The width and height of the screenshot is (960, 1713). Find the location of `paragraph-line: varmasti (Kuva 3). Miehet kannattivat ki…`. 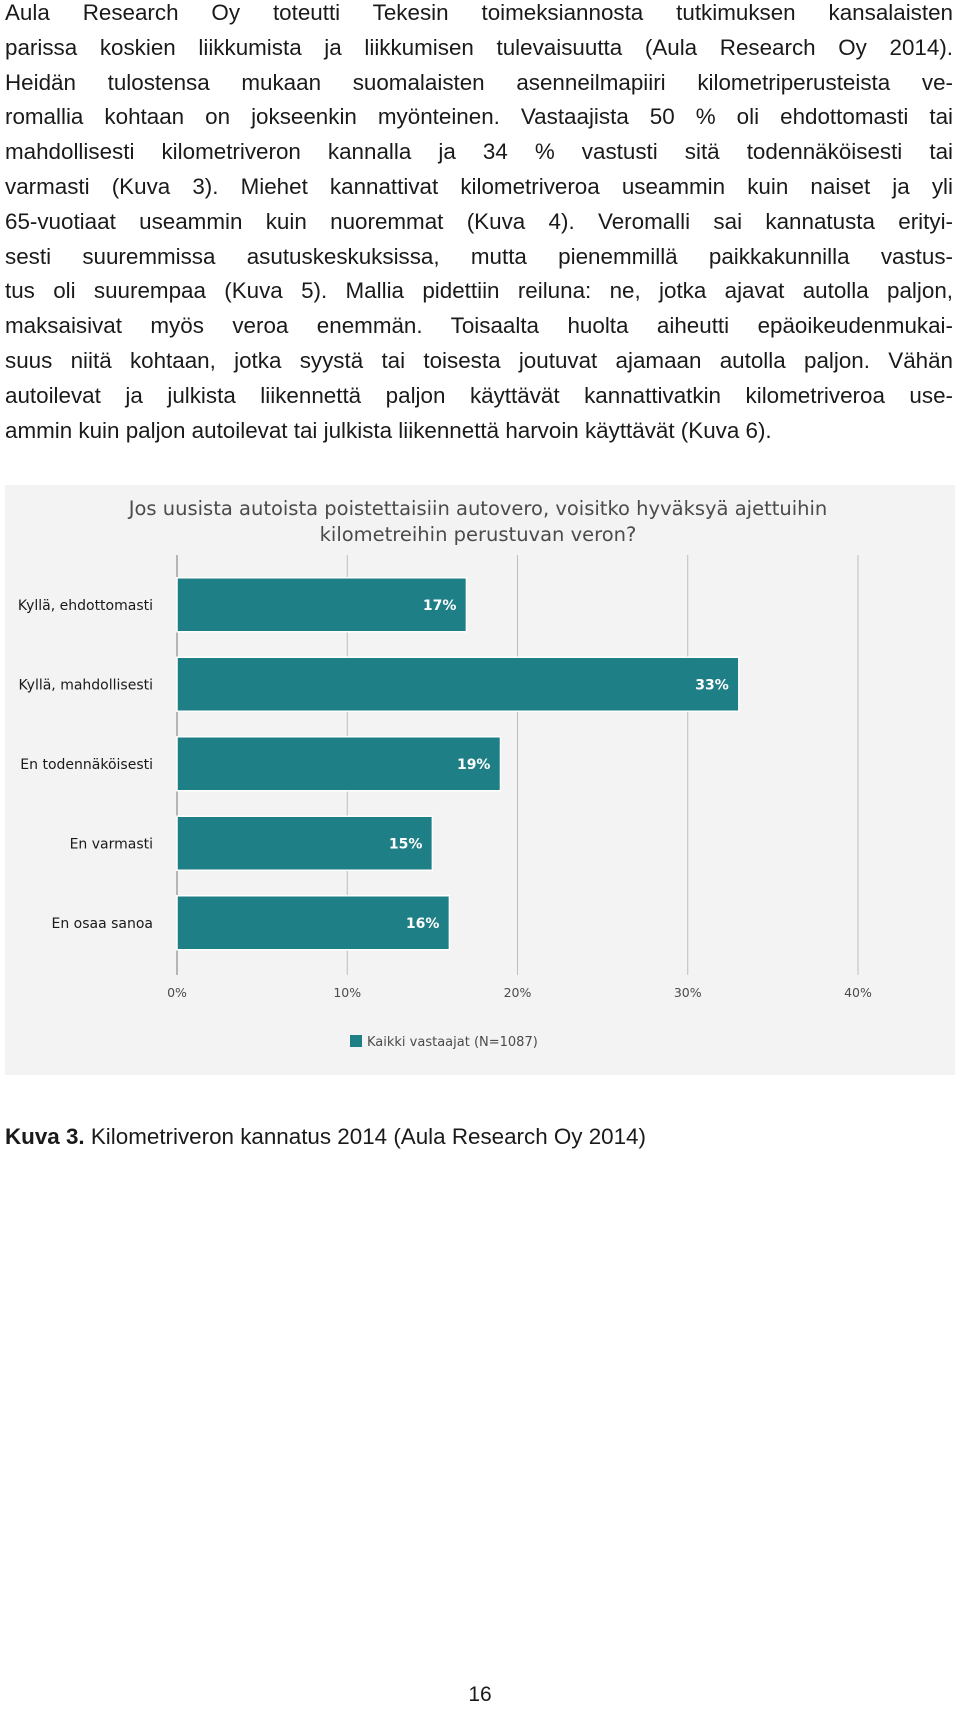

paragraph-line: varmasti (Kuva 3). Miehet kannattivat ki… is located at coordinates (479, 186).